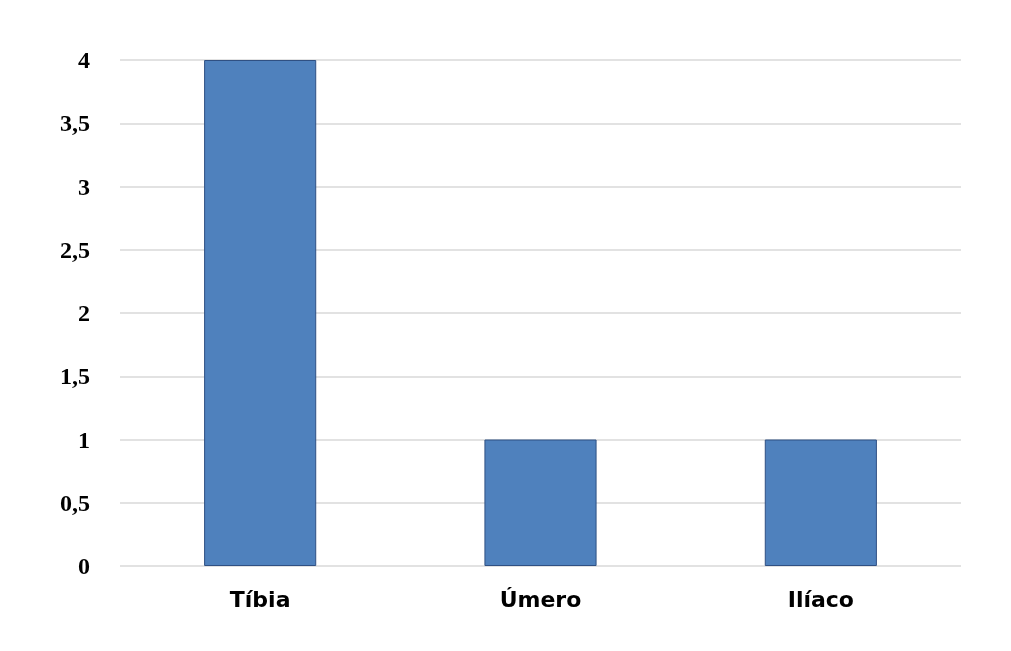 Image resolution: width=1011 pixels, height=651 pixels. Describe the element at coordinates (75, 123) in the screenshot. I see `y-tick-label: 3,5` at that location.